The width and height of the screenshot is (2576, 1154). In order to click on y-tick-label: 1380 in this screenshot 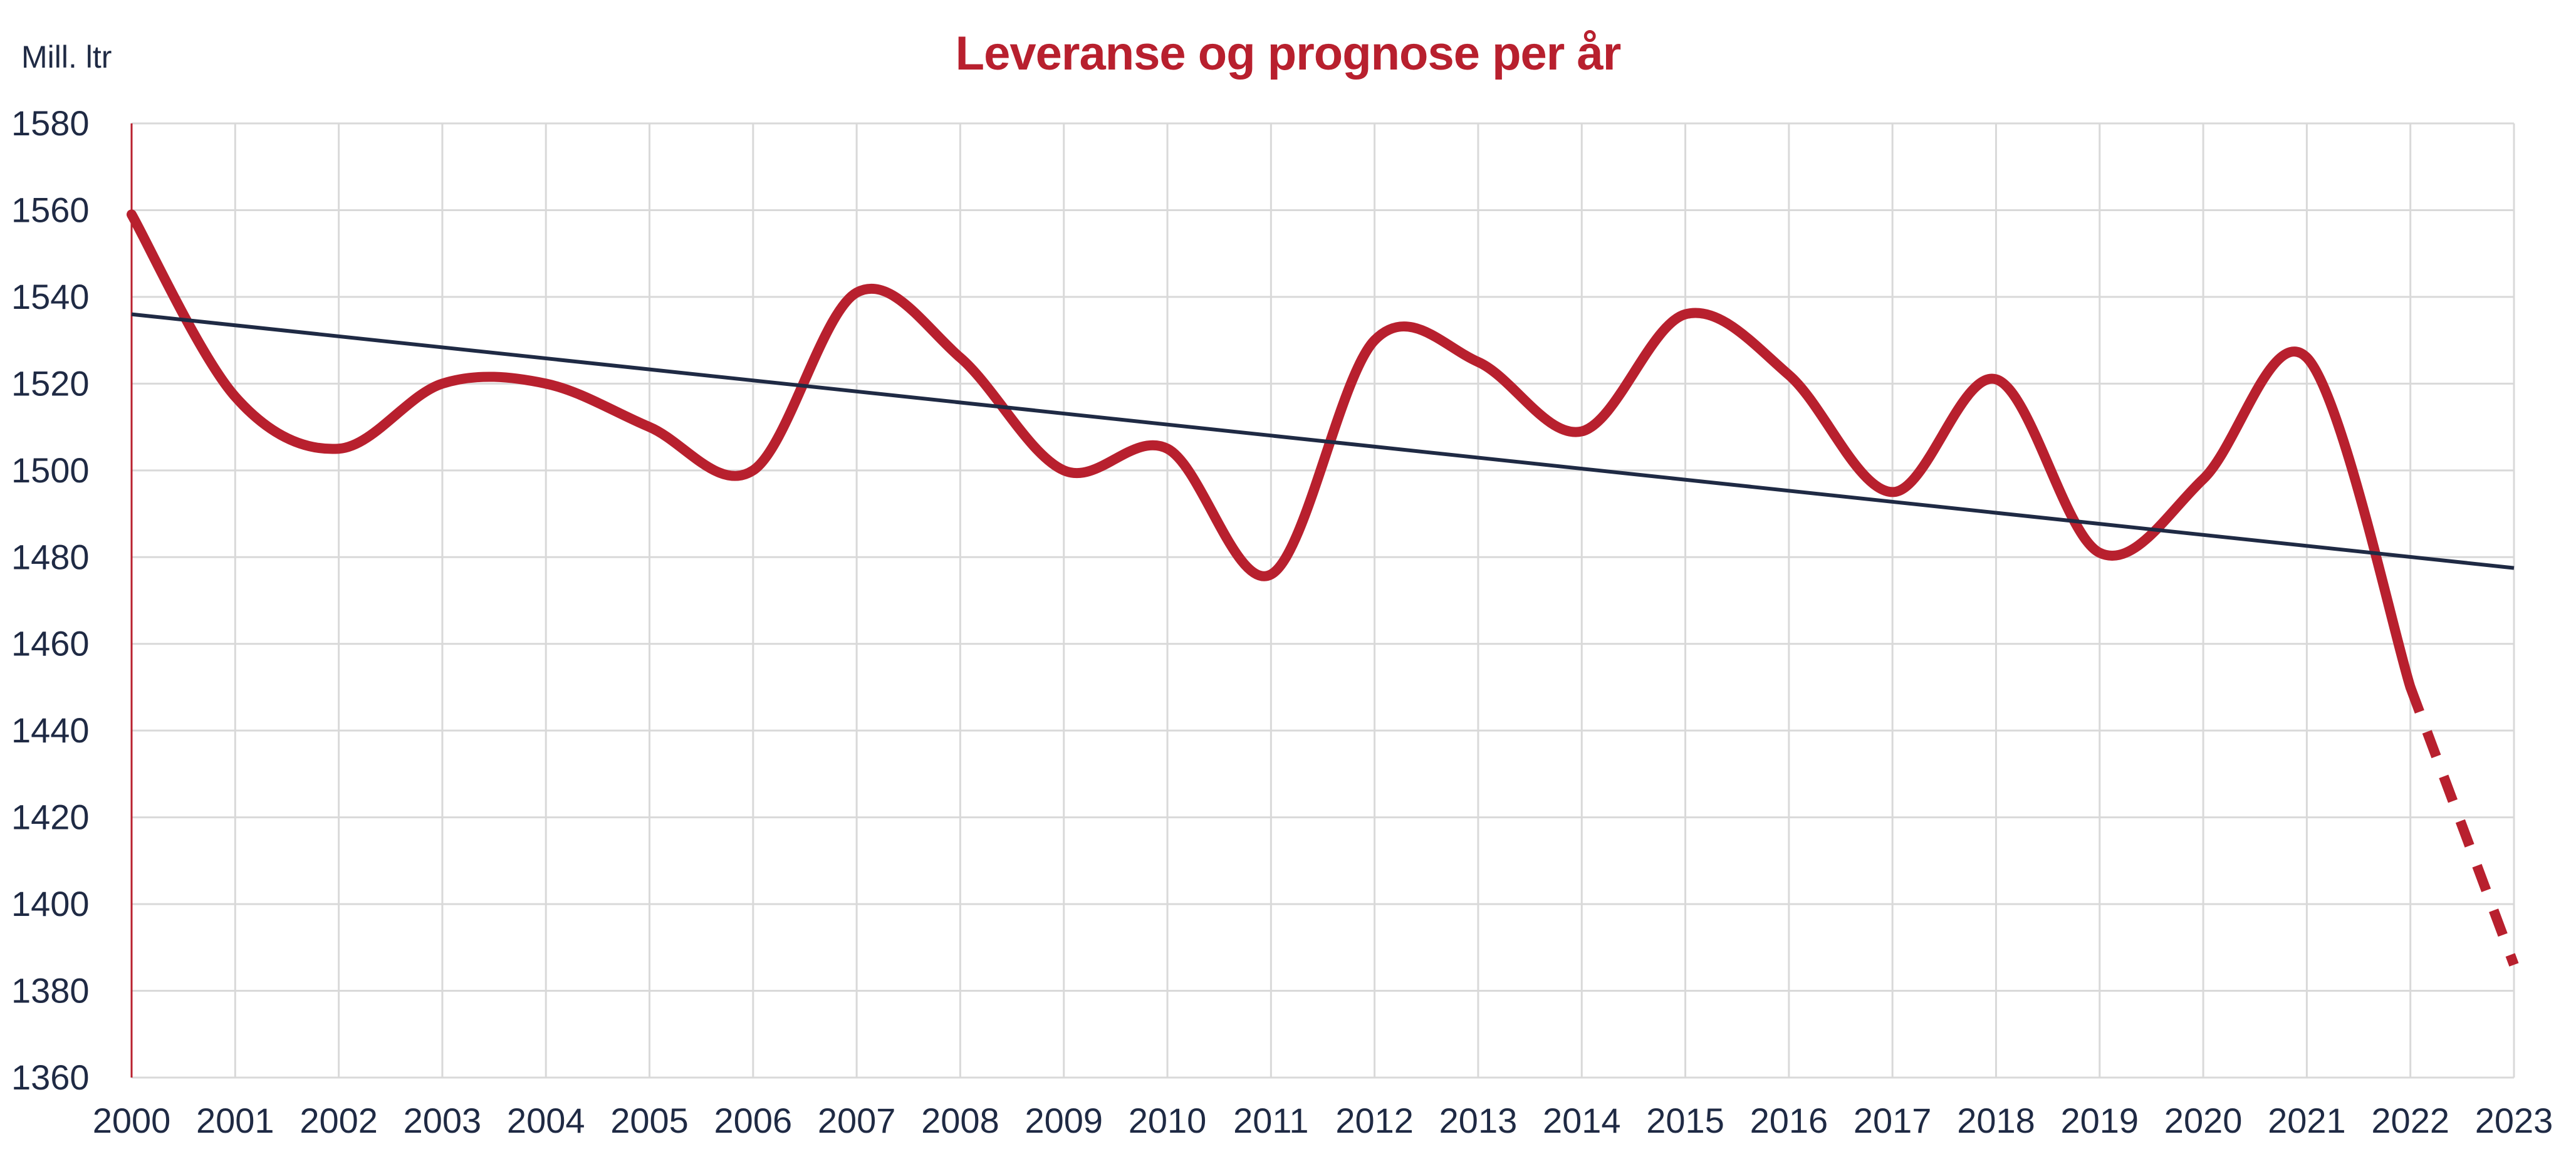, I will do `click(50, 991)`.